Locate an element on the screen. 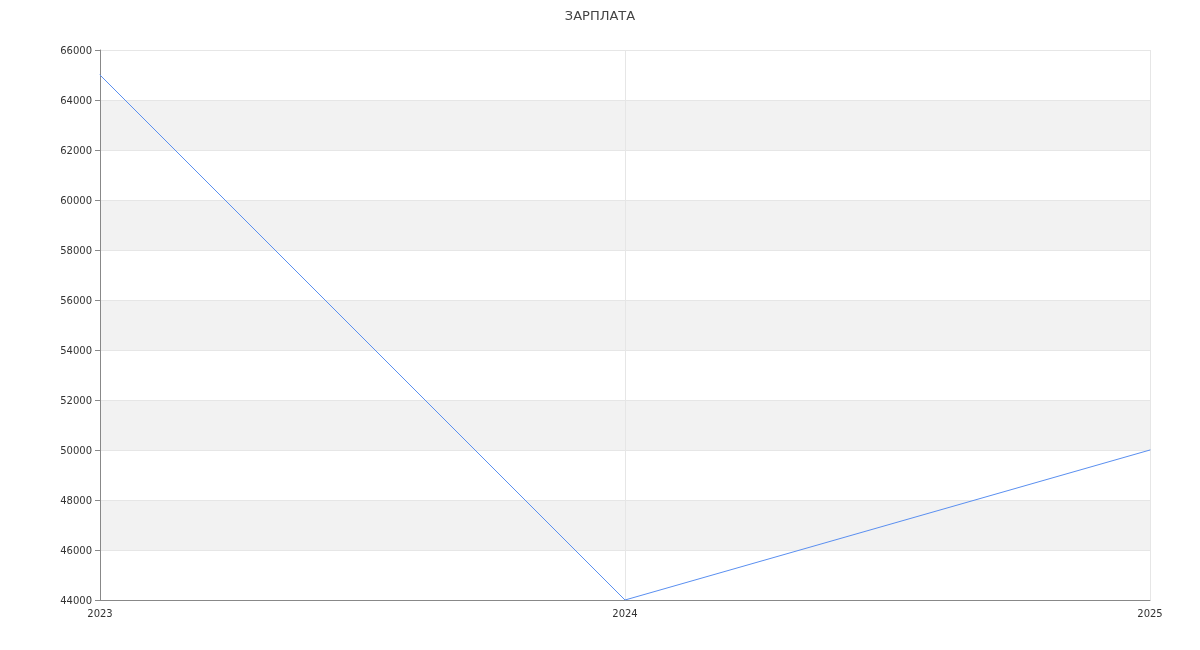  y-tick-label: 46000 is located at coordinates (76, 550).